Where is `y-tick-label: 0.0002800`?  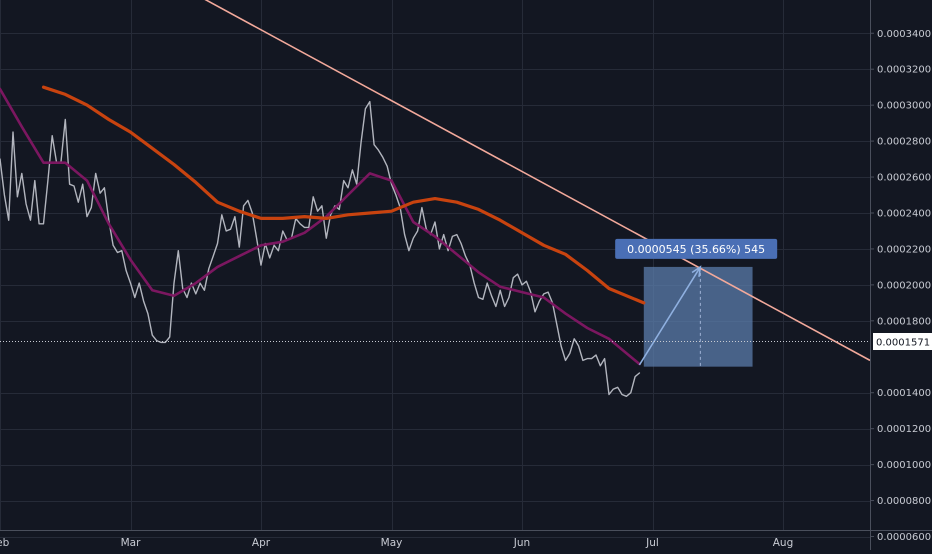 y-tick-label: 0.0002800 is located at coordinates (904, 142).